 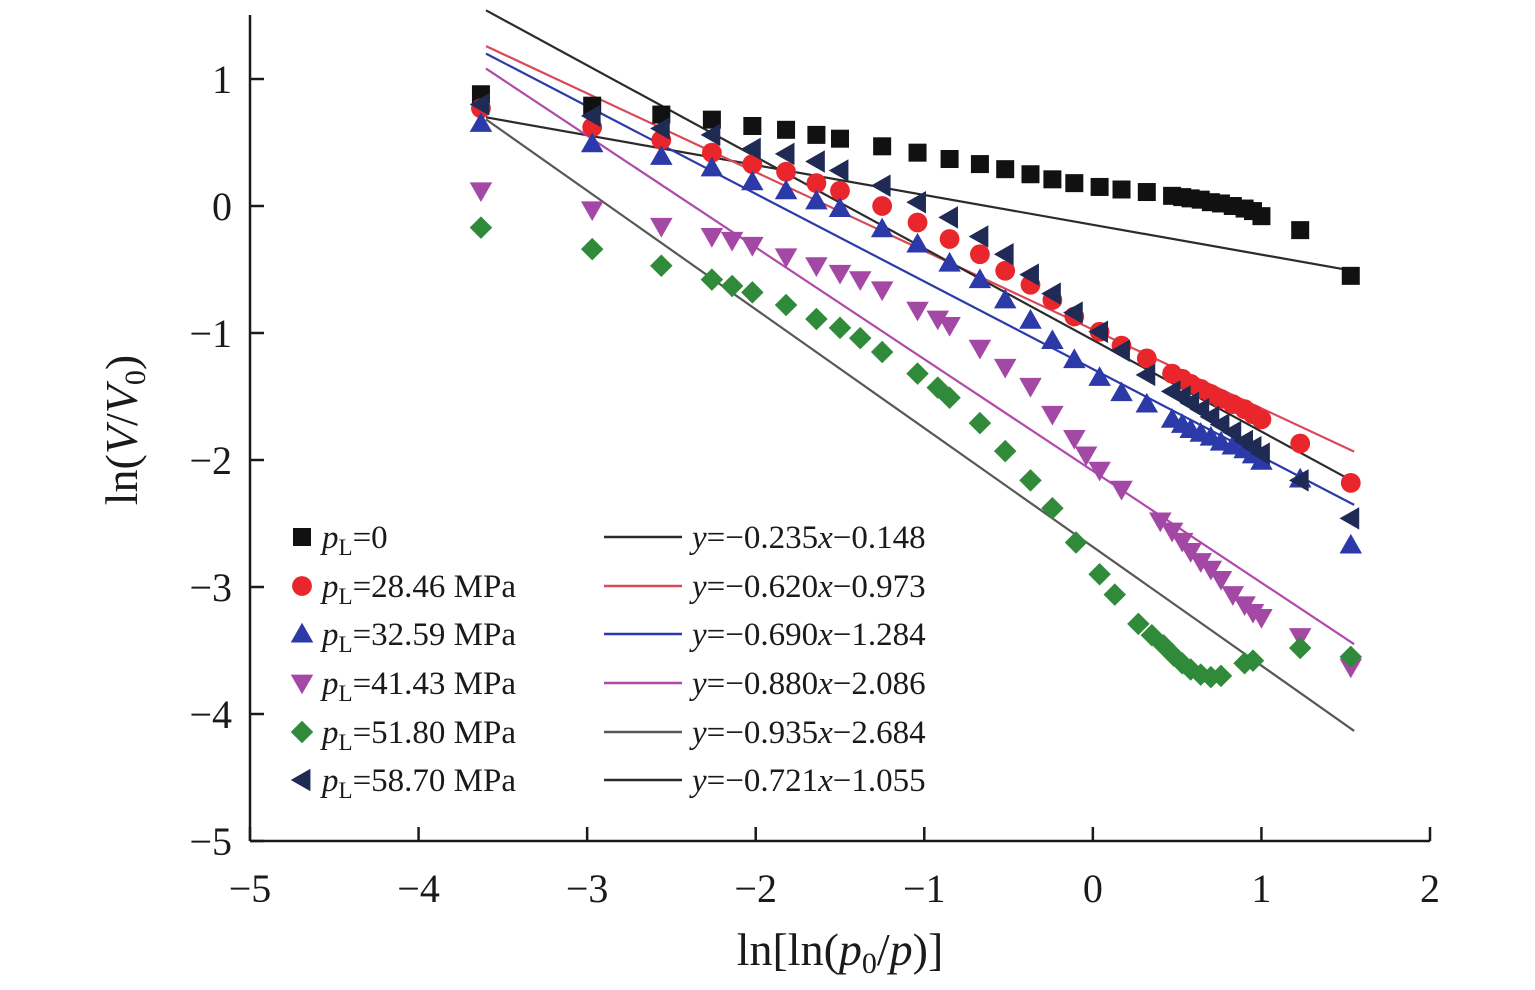 I want to click on legend-fit-5: y=−0.935x−2.684, so click(x=765, y=733).